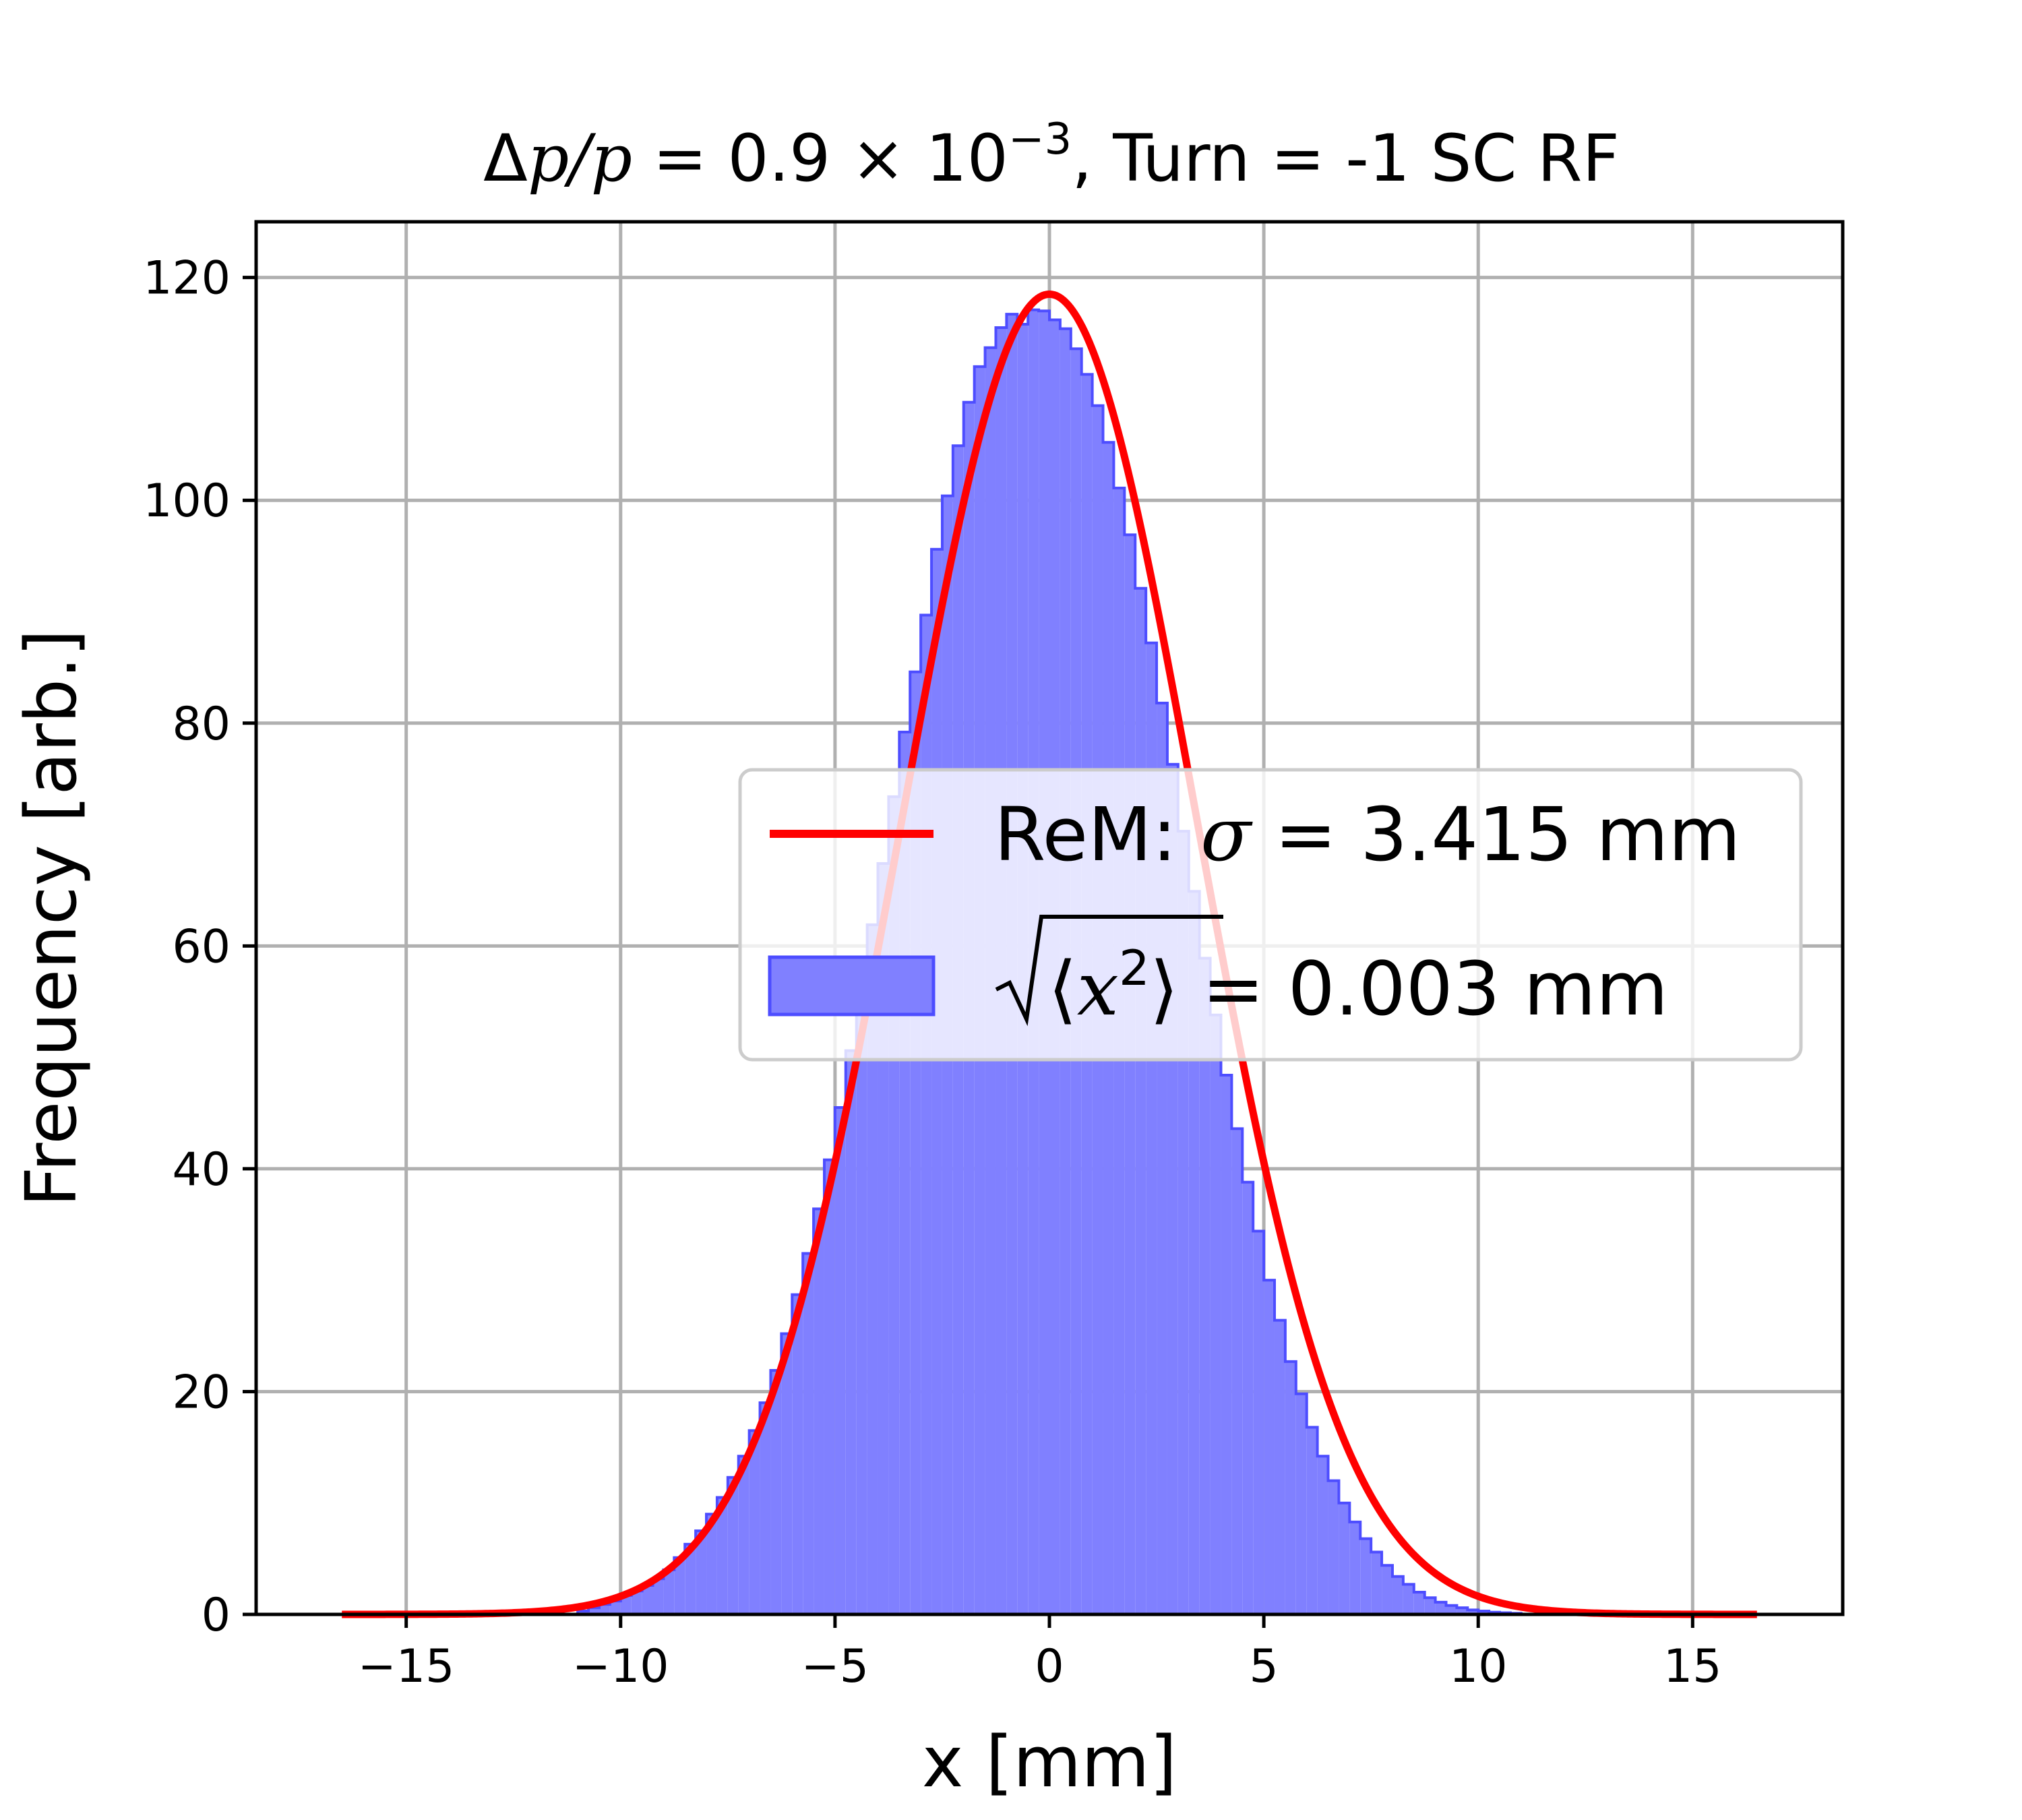 The width and height of the screenshot is (2022, 1820). Describe the element at coordinates (1263, 1666) in the screenshot. I see `x-tick-label: 5` at that location.